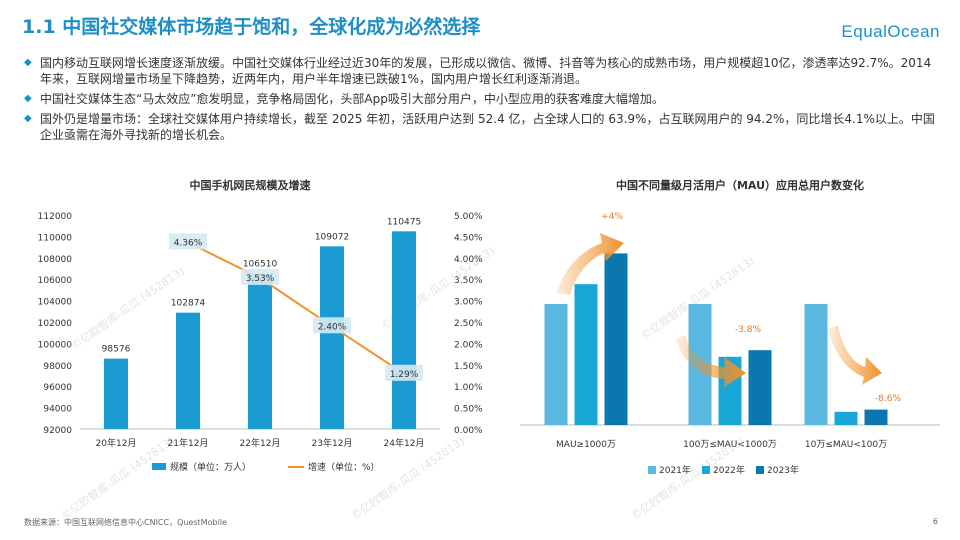 The image size is (960, 540). I want to click on y-tick-left: 98000, so click(57, 367).